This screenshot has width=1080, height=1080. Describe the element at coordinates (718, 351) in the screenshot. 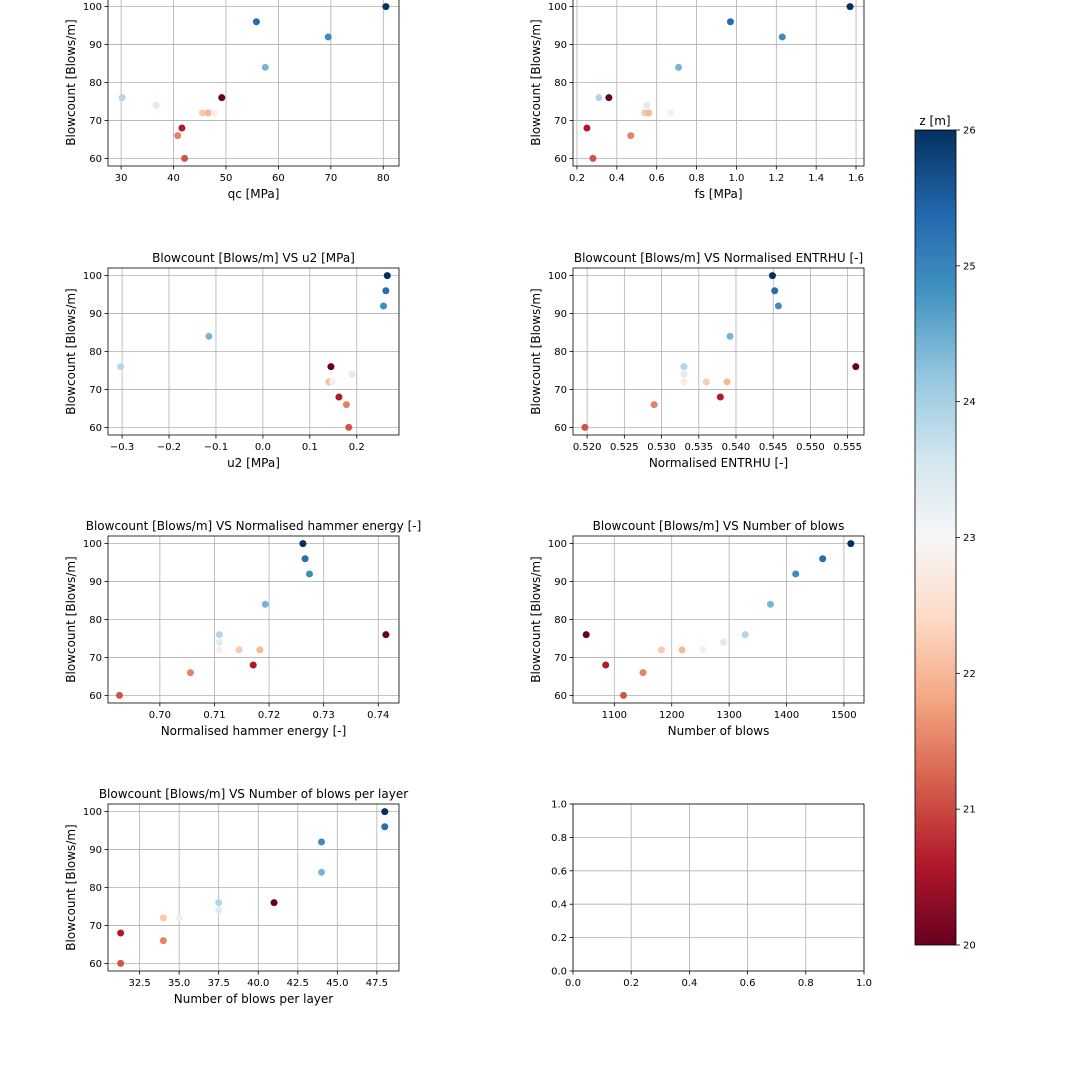

I see `grid` at that location.